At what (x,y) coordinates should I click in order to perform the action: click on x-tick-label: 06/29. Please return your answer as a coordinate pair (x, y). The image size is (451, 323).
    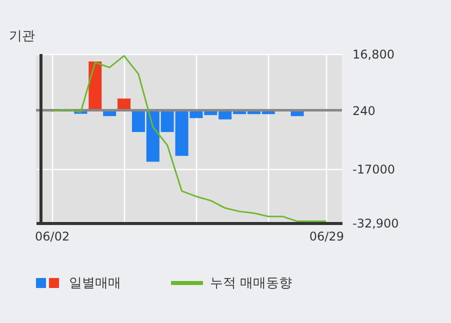
    Looking at the image, I should click on (326, 237).